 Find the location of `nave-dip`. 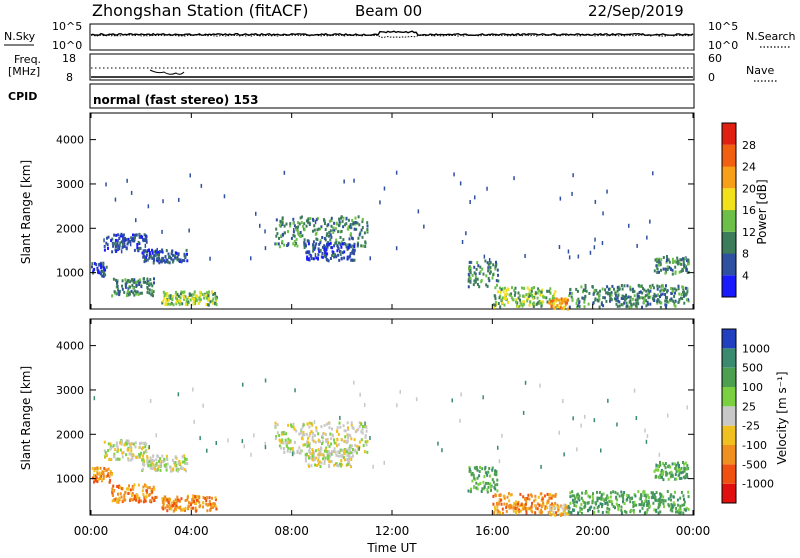

nave-dip is located at coordinates (167, 72).